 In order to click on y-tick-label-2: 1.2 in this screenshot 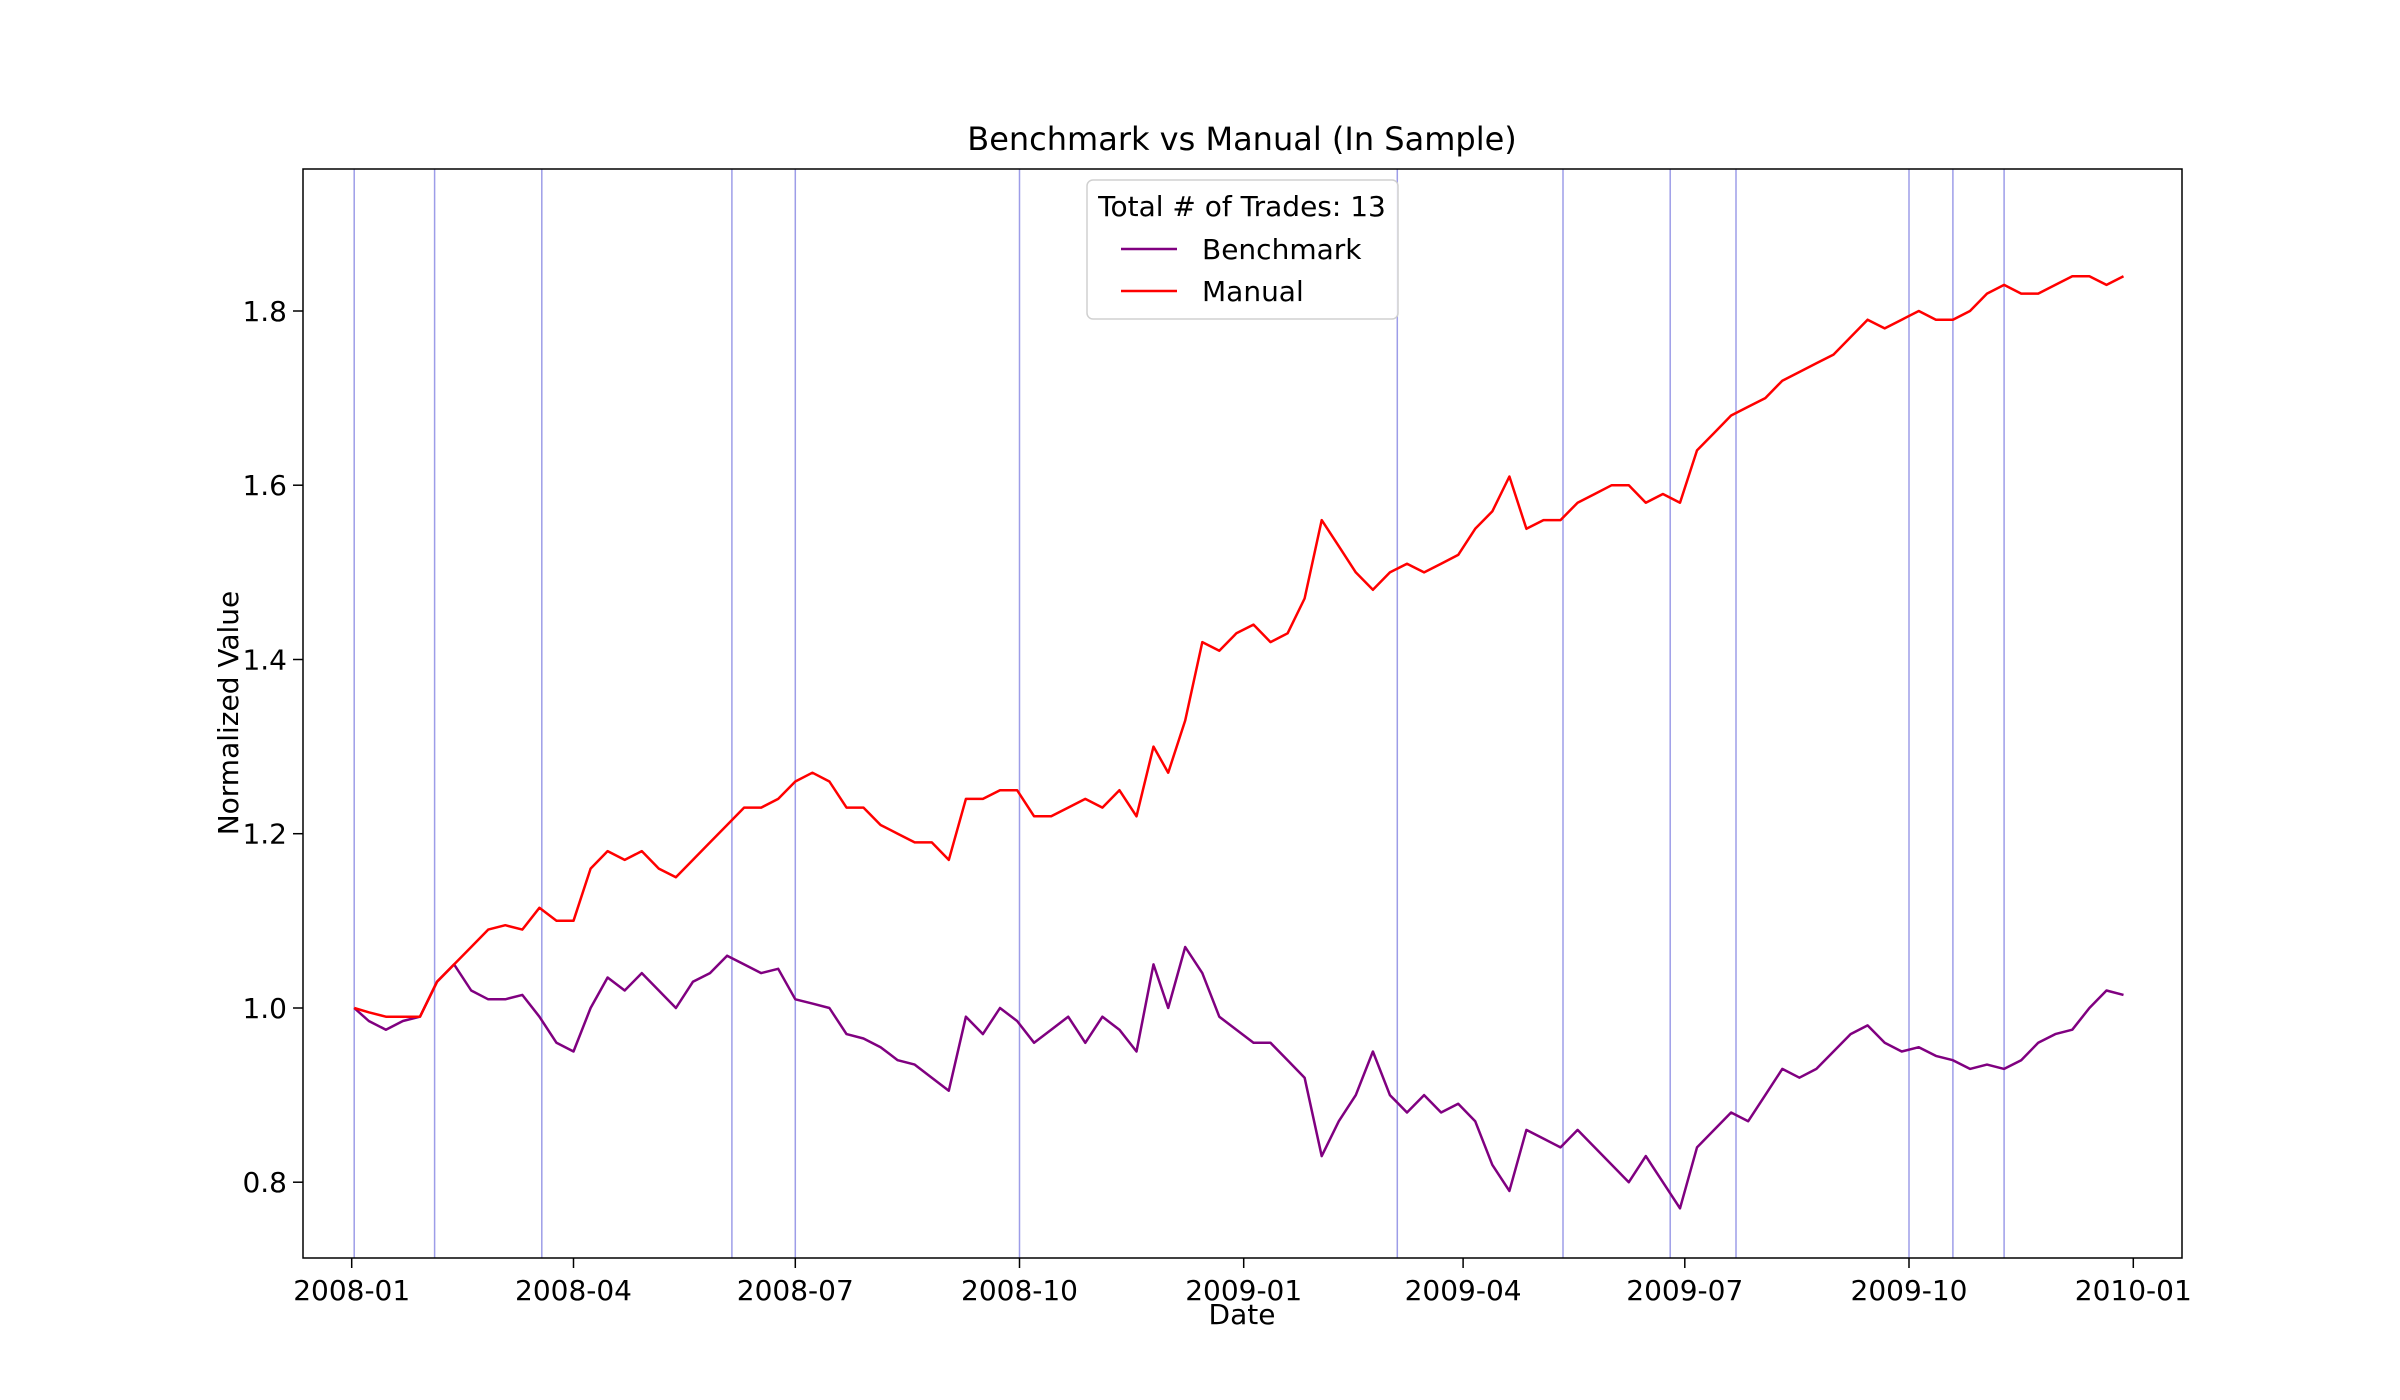, I will do `click(264, 834)`.